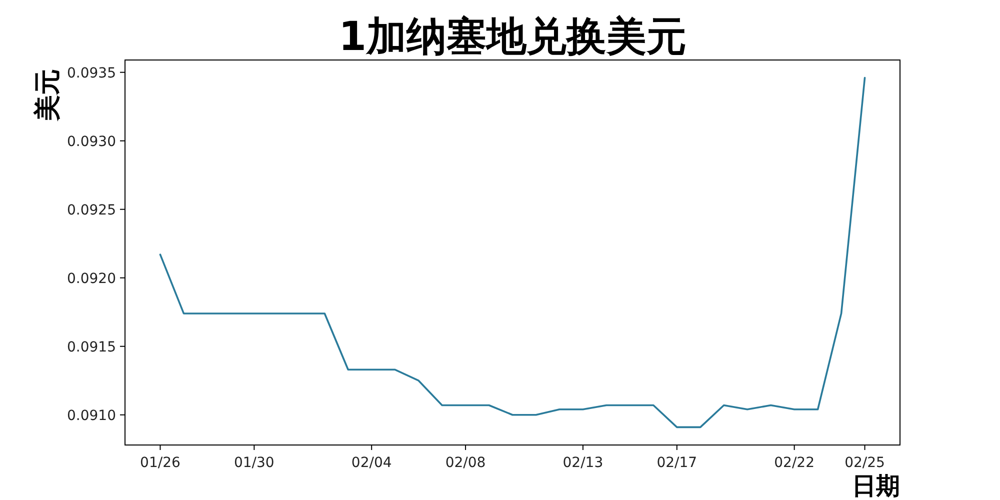  What do you see at coordinates (160, 463) in the screenshot?
I see `x-tick-label: 01/26` at bounding box center [160, 463].